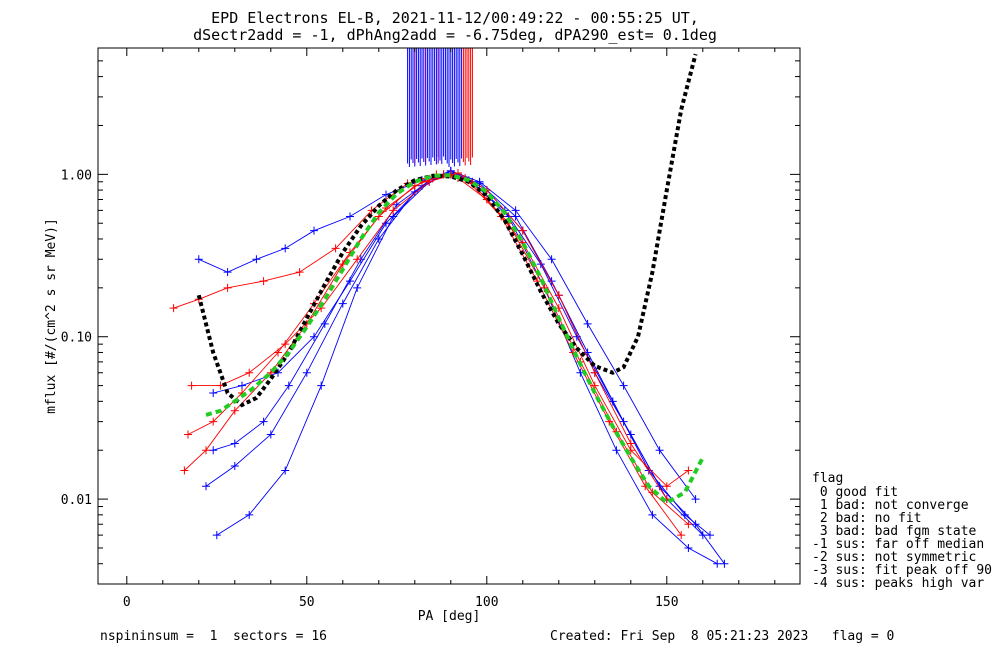  Describe the element at coordinates (127, 602) in the screenshot. I see `x-tick-label: 0` at that location.